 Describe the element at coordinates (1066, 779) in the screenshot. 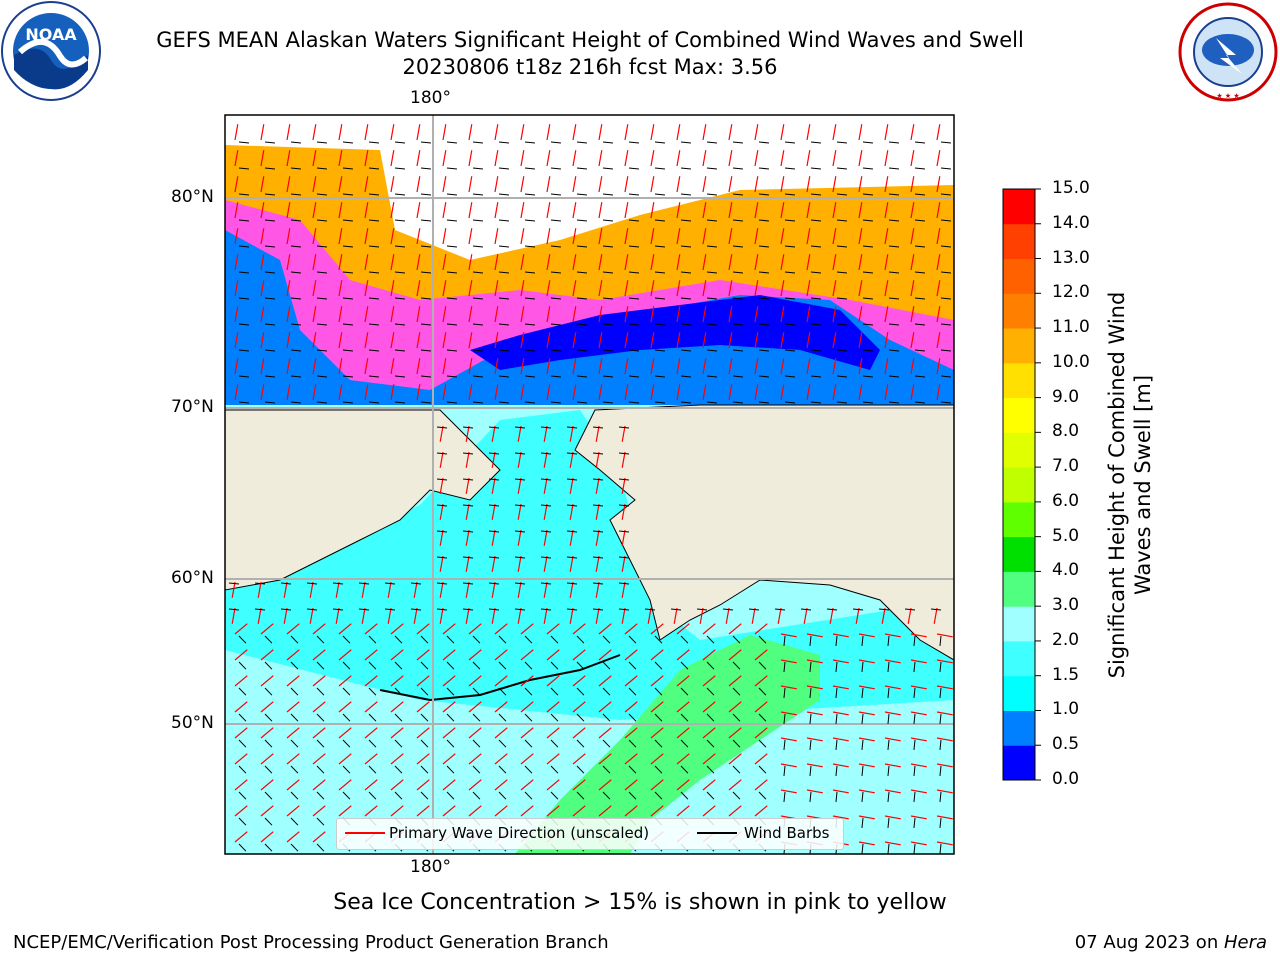

I see `colorbar-tick-label: 0.0` at that location.